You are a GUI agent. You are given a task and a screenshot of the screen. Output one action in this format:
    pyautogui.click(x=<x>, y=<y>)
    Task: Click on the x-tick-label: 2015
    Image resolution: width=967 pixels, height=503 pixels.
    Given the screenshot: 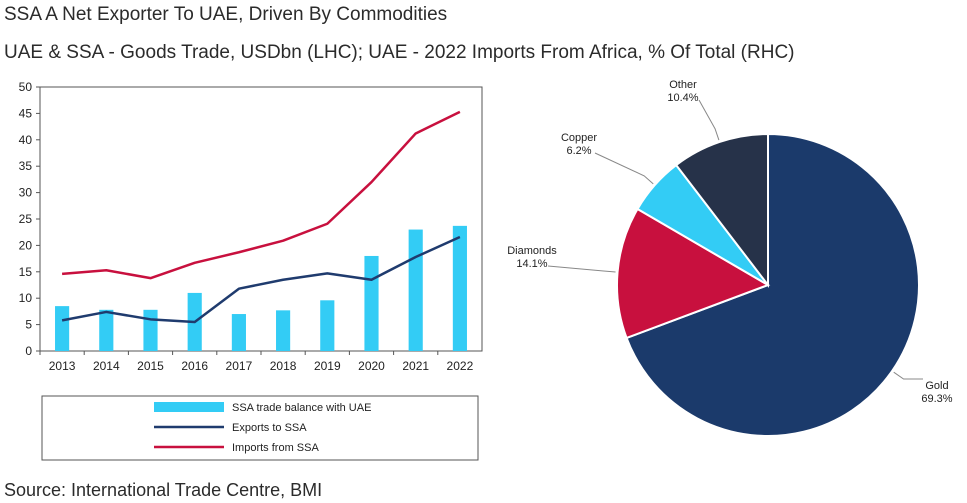 What is the action you would take?
    pyautogui.click(x=150, y=366)
    